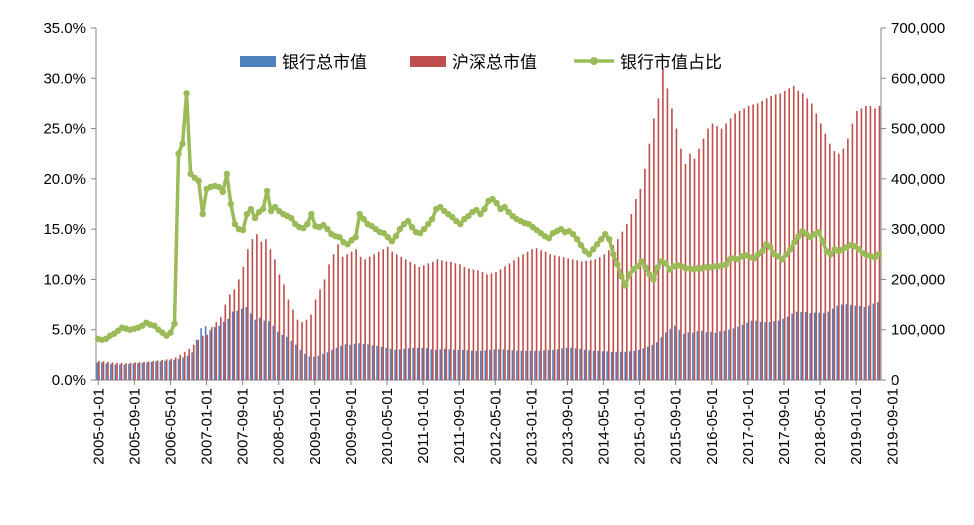  What do you see at coordinates (481, 63) in the screenshot?
I see `legend: 银行总市值 沪深总市值 银行市值占比` at bounding box center [481, 63].